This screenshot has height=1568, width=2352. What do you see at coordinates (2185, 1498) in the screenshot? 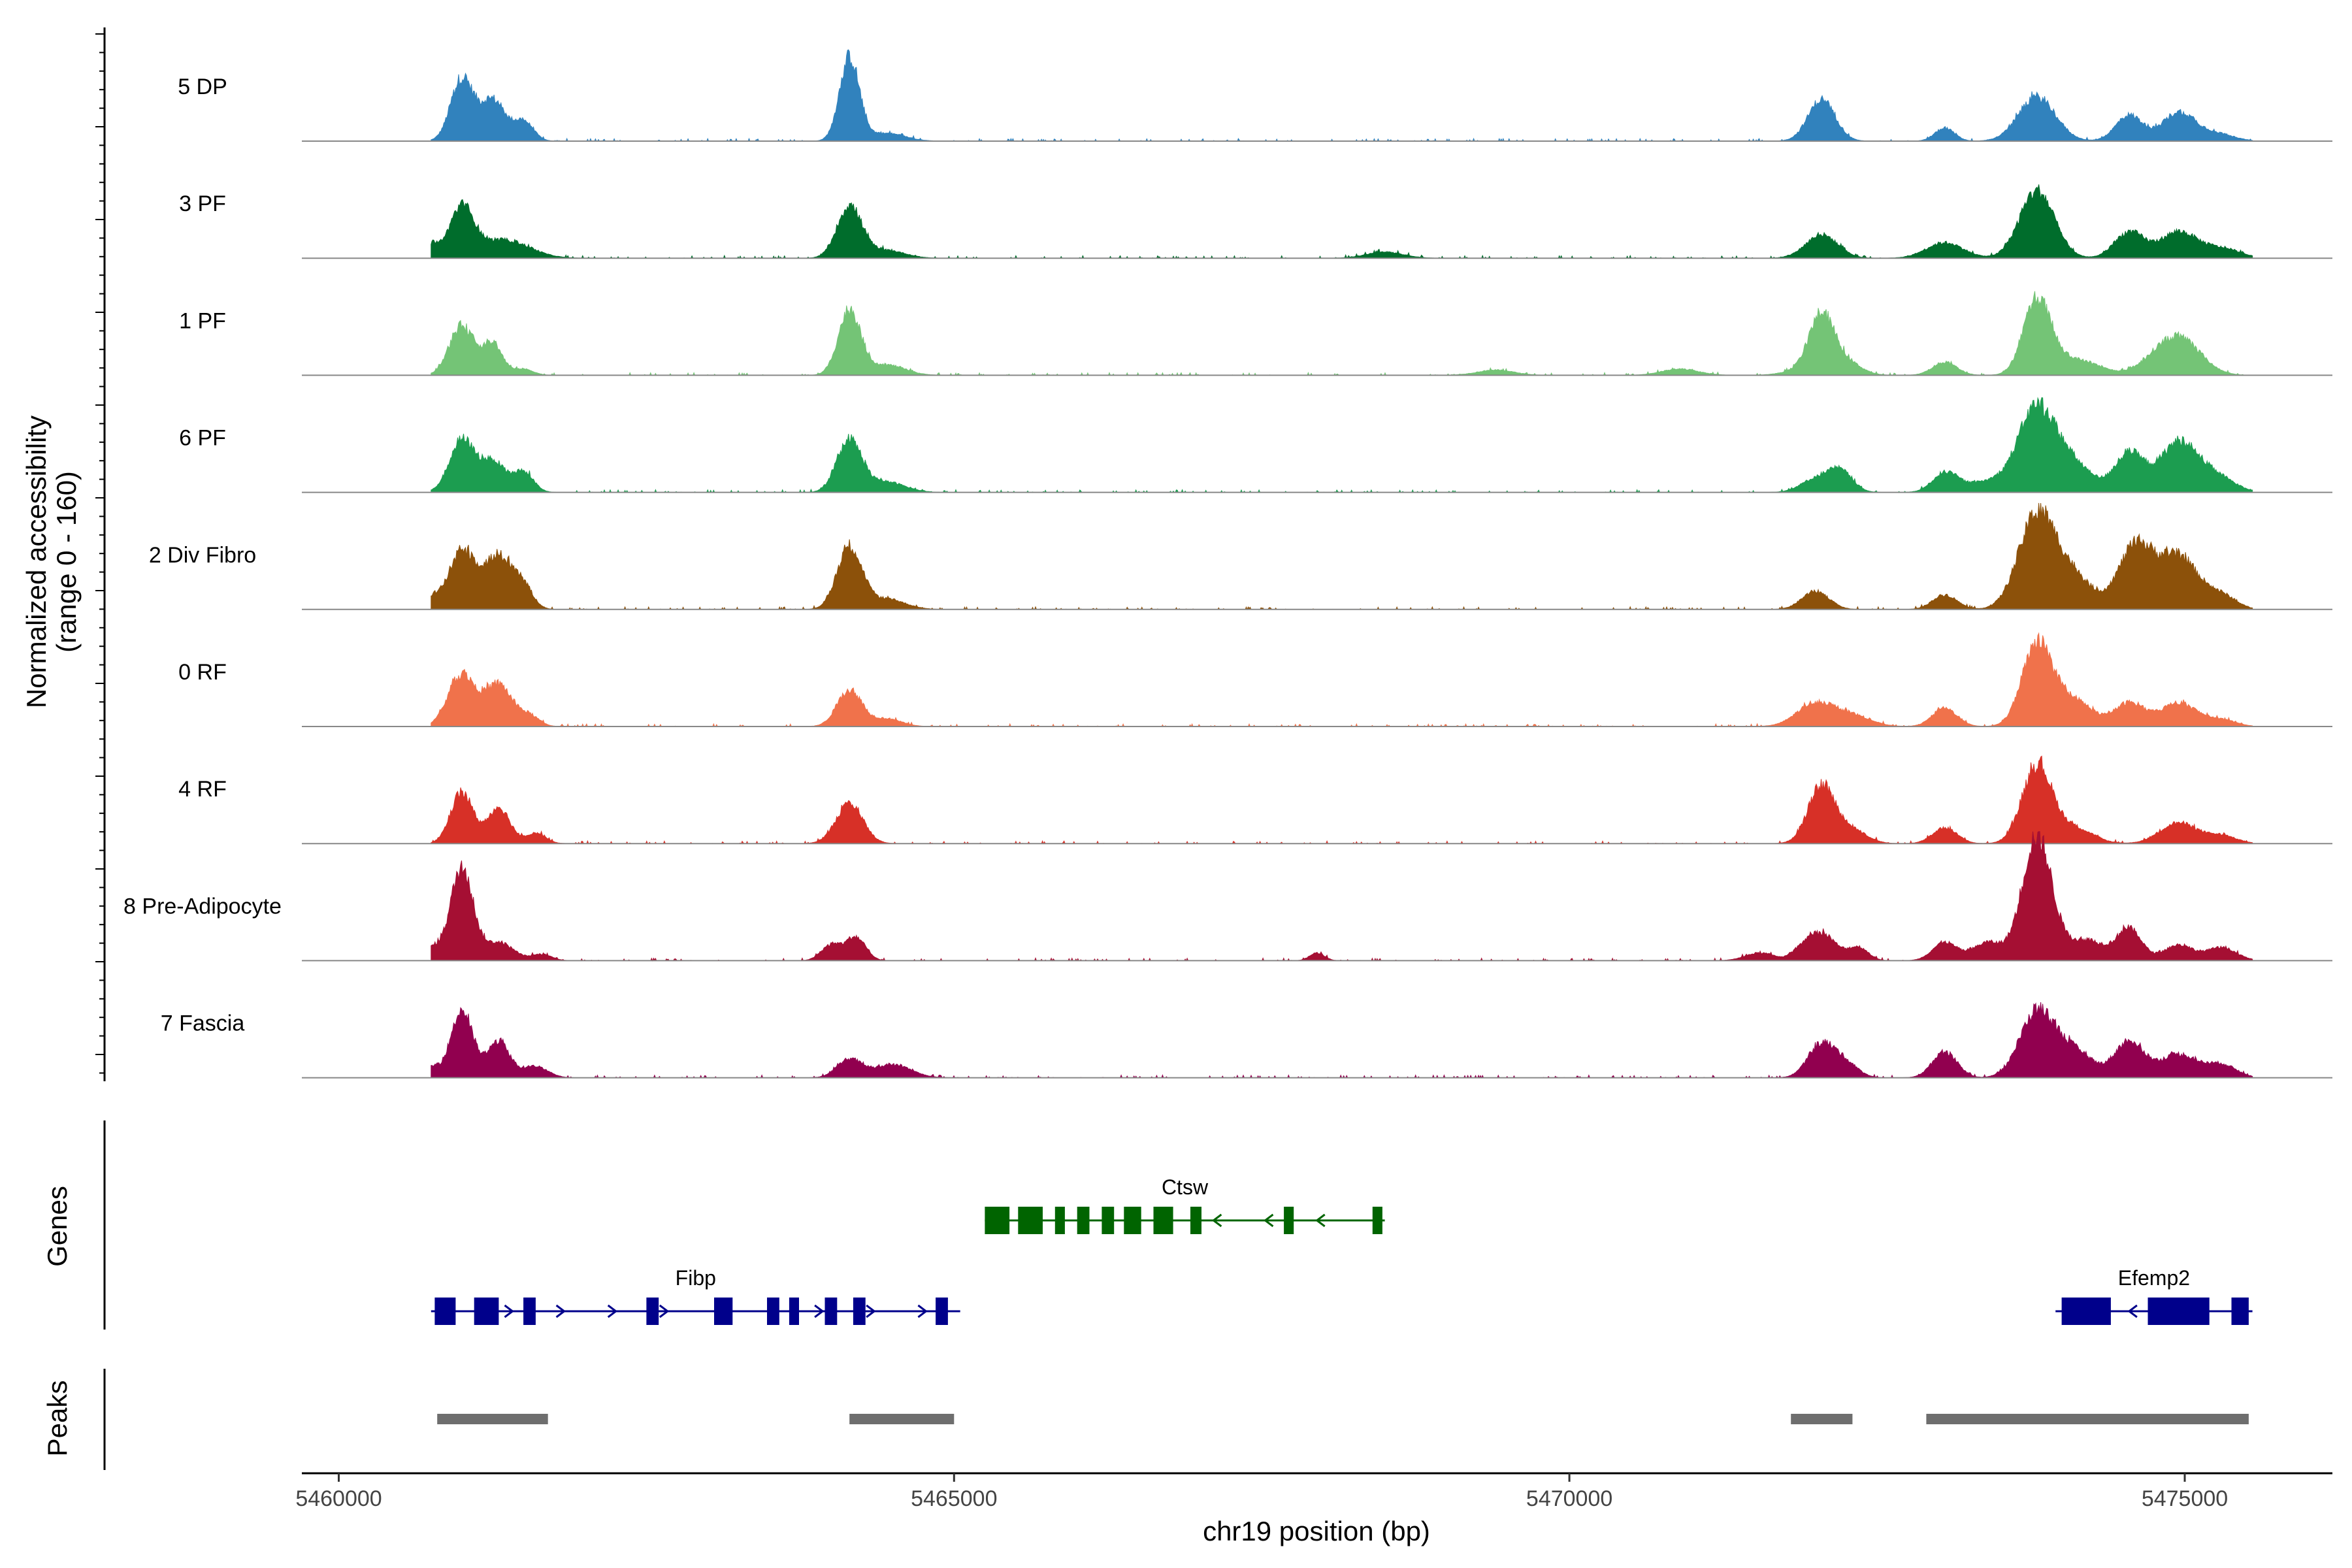
I see `x-tick-label: 5475000` at bounding box center [2185, 1498].